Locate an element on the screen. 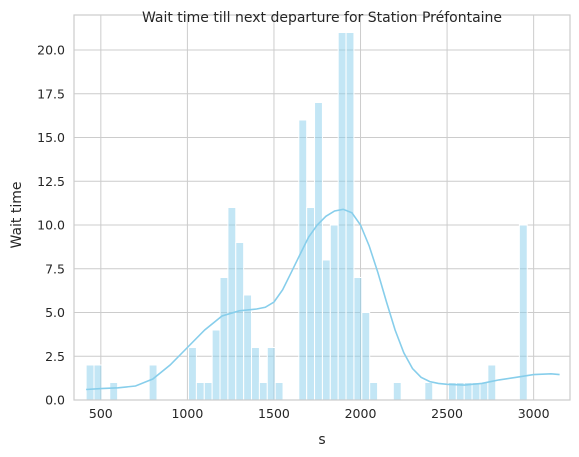 The image size is (579, 457). y-tick-label: 17.5 is located at coordinates (51, 93).